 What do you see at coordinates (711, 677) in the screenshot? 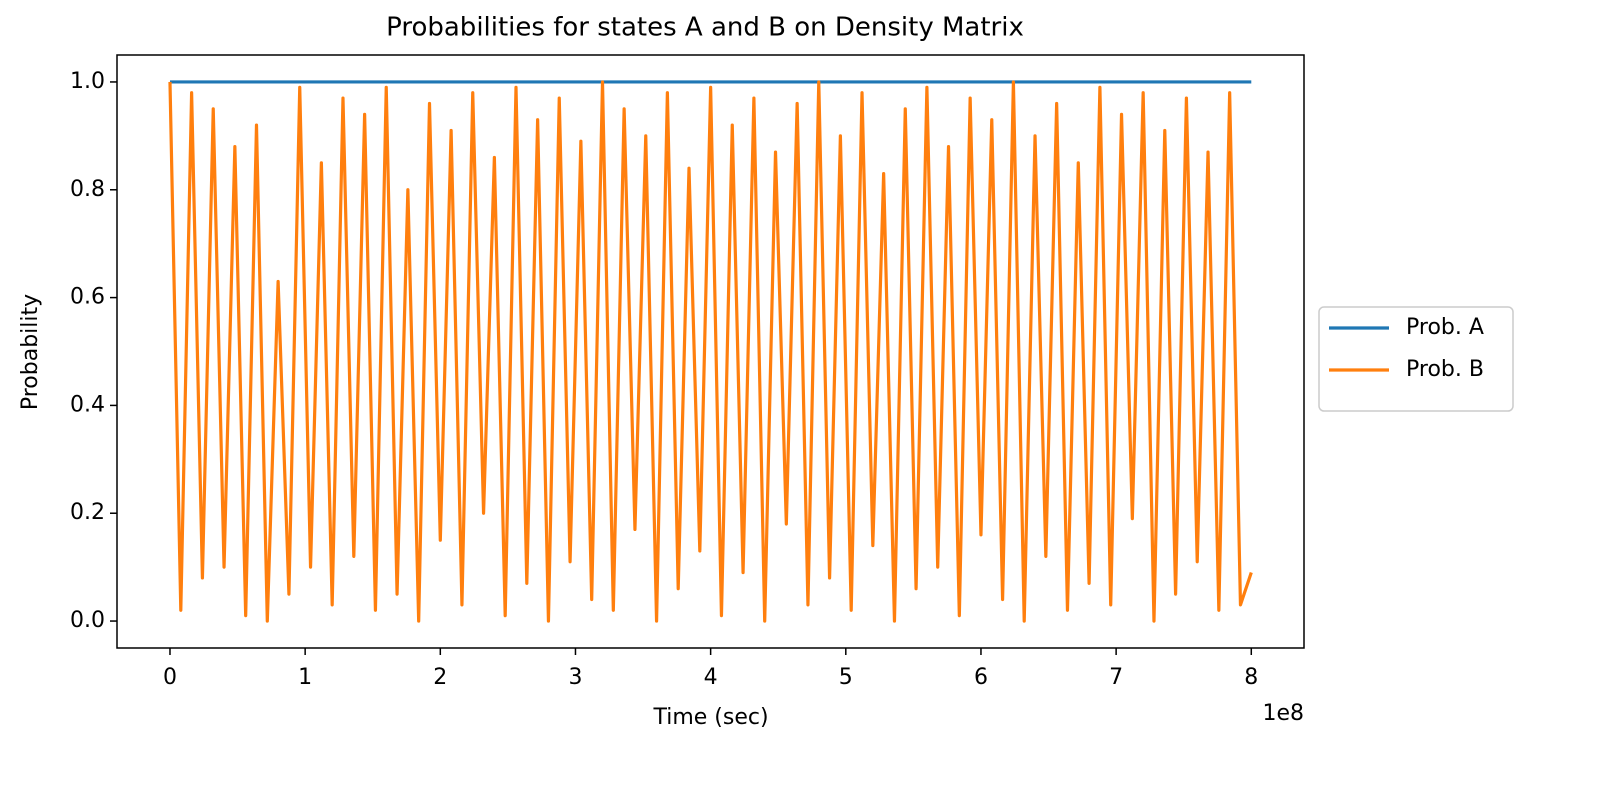
I see `x-tick-label: 4` at bounding box center [711, 677].